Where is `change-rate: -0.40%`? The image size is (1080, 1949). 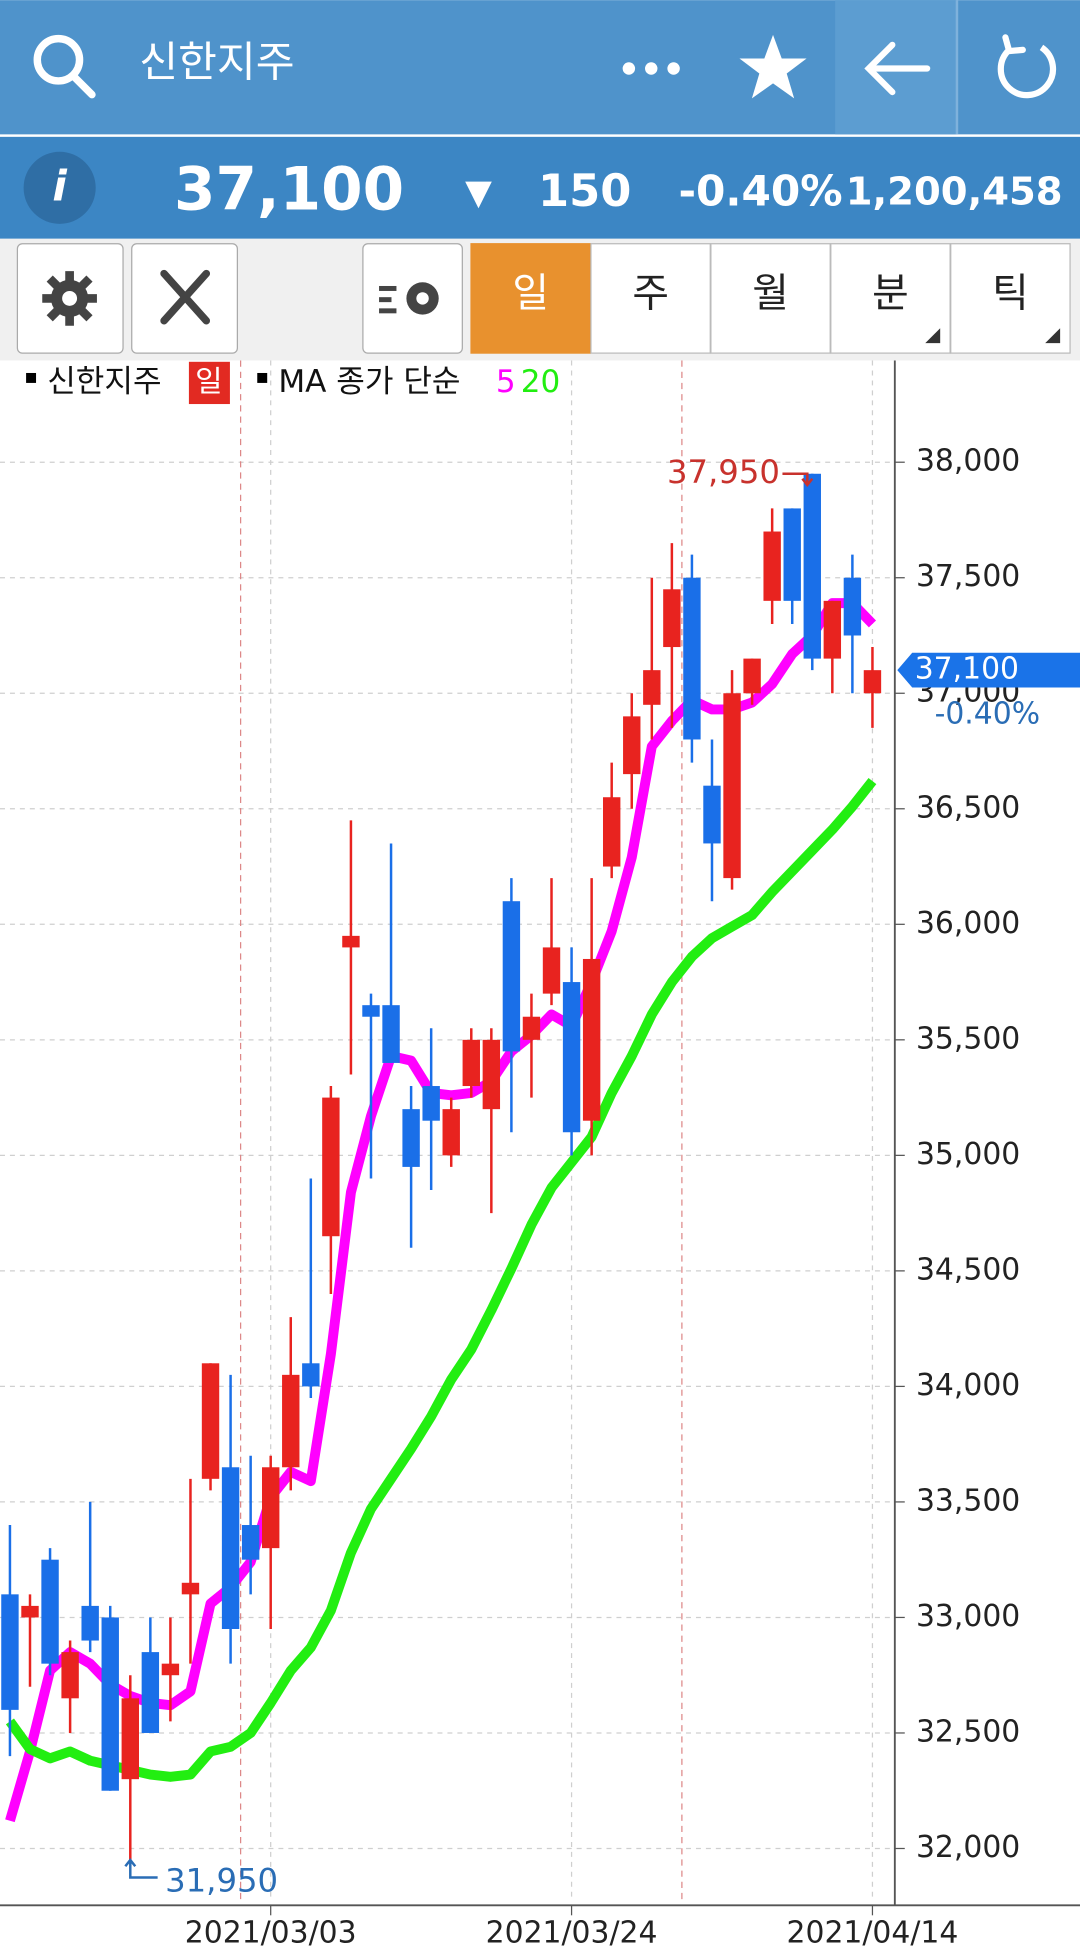 change-rate: -0.40% is located at coordinates (760, 191).